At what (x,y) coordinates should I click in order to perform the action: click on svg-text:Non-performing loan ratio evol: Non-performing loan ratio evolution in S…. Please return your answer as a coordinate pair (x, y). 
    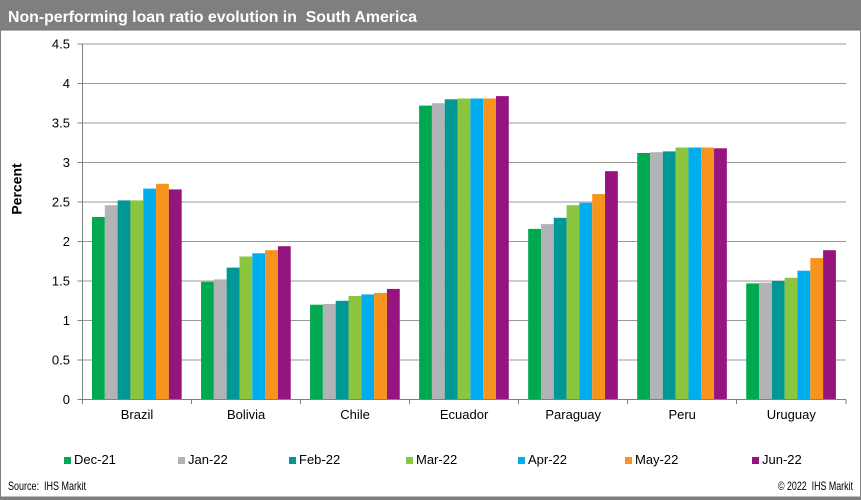
    Looking at the image, I should click on (212, 17).